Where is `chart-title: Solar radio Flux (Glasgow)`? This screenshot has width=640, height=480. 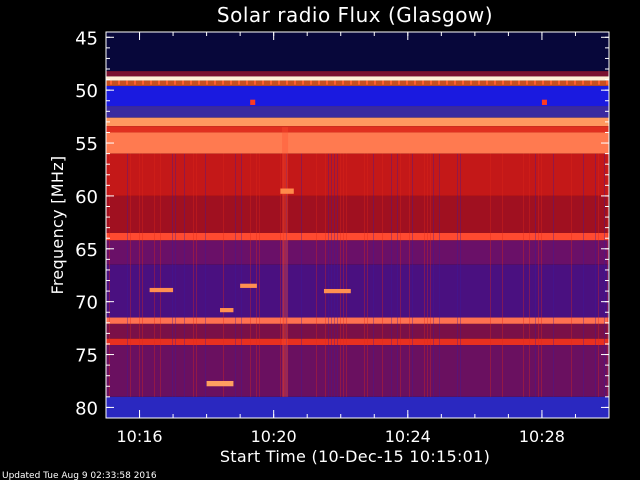 chart-title: Solar radio Flux (Glasgow) is located at coordinates (355, 15).